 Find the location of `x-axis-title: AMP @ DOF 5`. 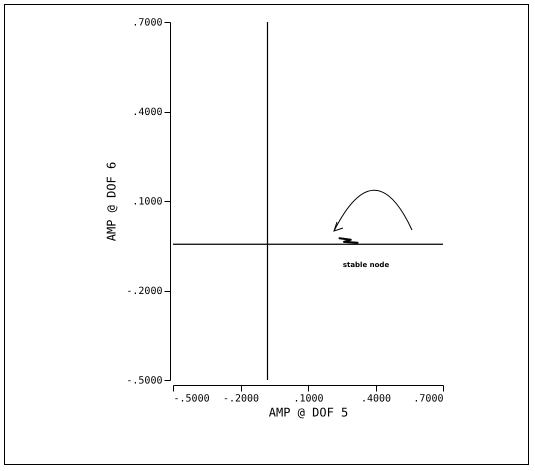

x-axis-title: AMP @ DOF 5 is located at coordinates (308, 413).